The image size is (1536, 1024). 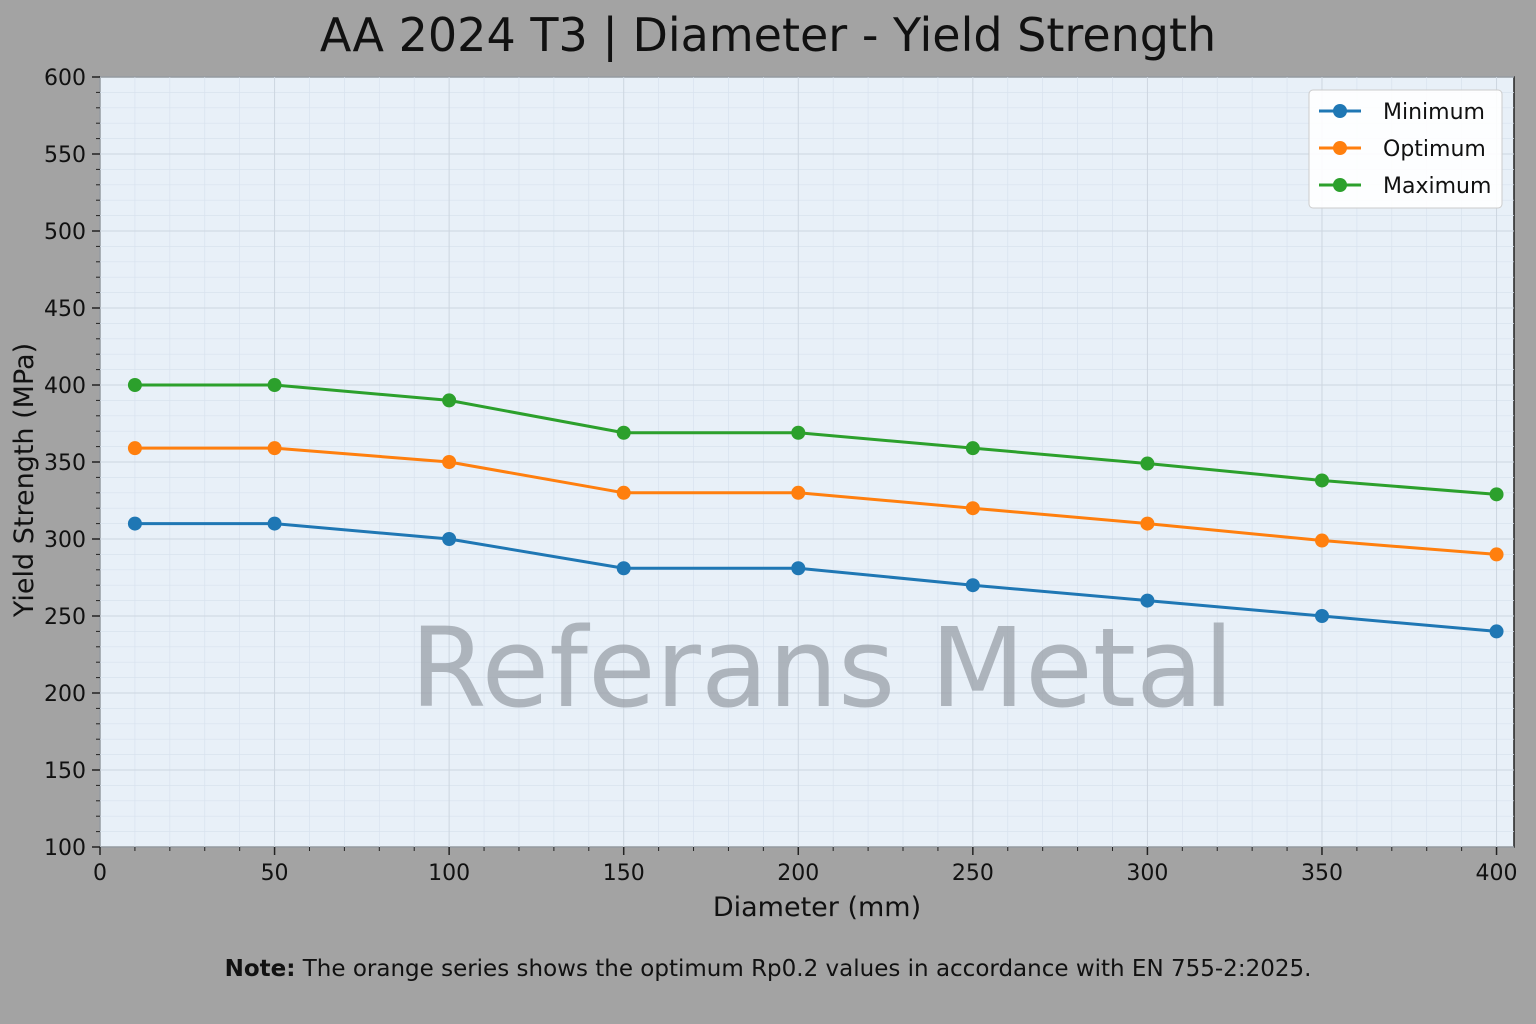 I want to click on legend: Minimum Optimum Maximum, so click(x=1405, y=149).